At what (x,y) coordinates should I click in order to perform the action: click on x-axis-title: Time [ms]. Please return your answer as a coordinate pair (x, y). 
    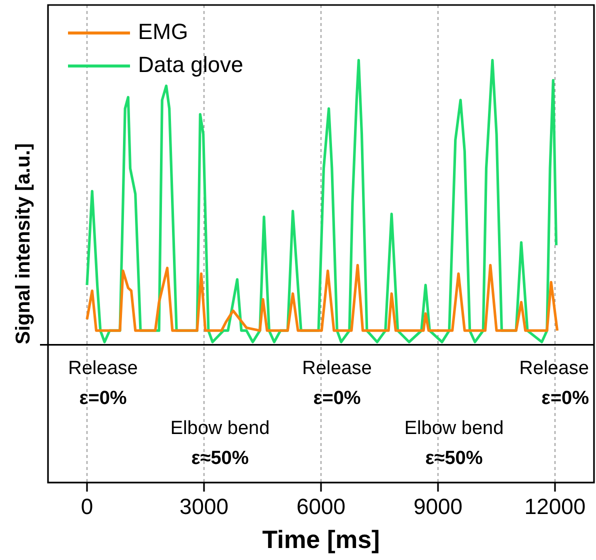
    Looking at the image, I should click on (321, 540).